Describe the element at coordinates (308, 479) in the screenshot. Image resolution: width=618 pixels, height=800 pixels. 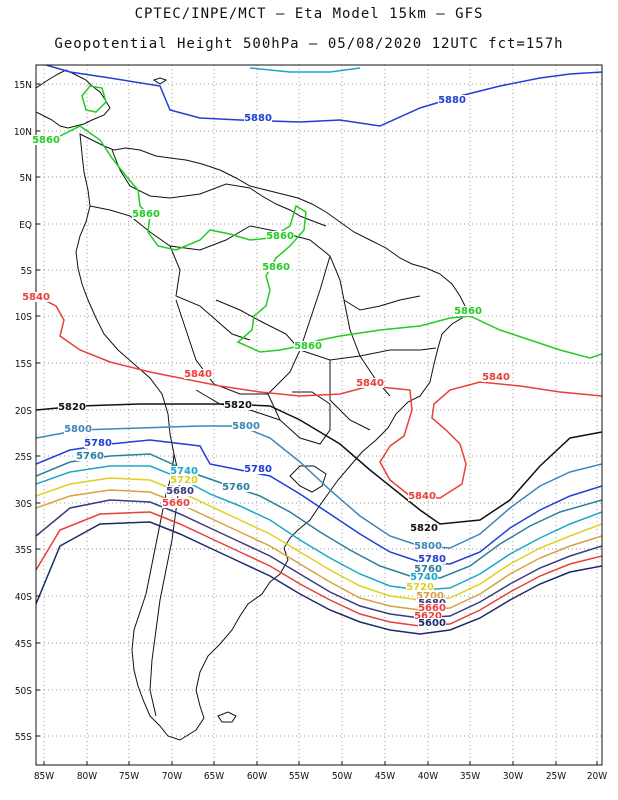
I see `border-uruguay` at that location.